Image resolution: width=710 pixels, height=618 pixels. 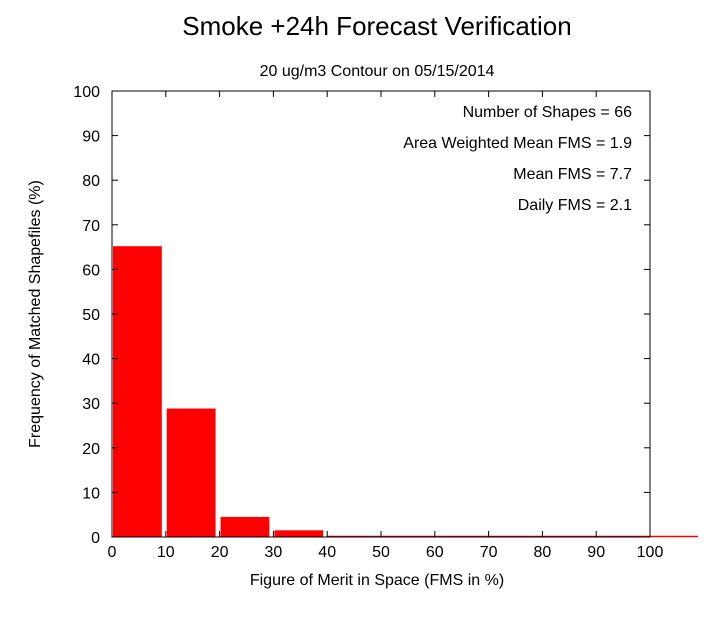 What do you see at coordinates (376, 26) in the screenshot?
I see `chart-title: Smoke +24h Forecast Verification` at bounding box center [376, 26].